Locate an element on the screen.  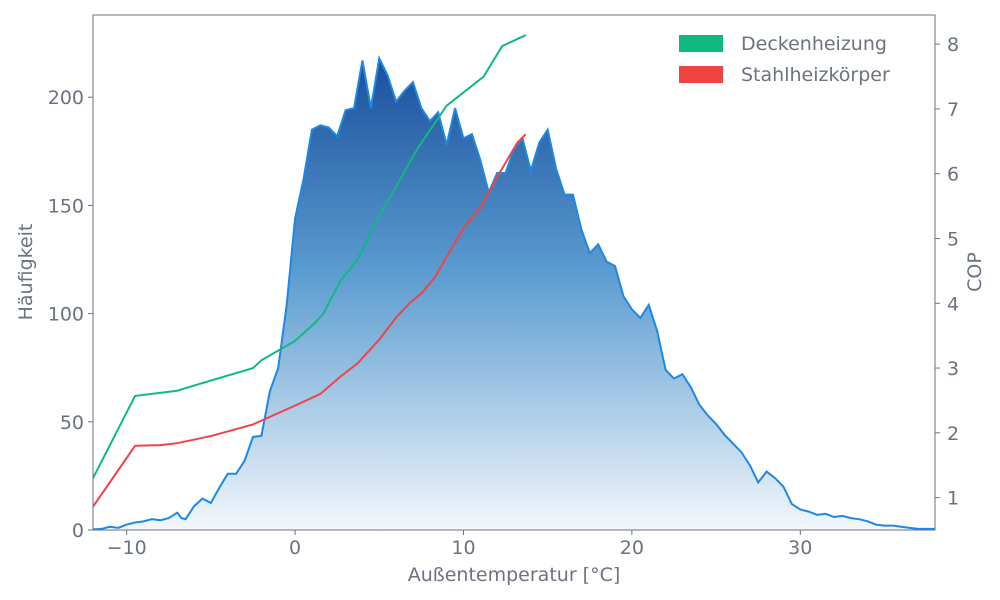
x-axis: −10 0 10 20 30 is located at coordinates (459, 544).